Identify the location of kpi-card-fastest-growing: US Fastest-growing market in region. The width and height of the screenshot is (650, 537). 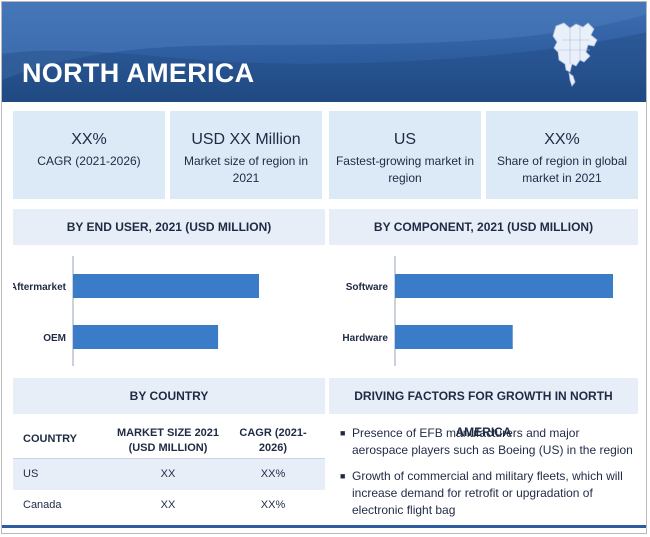
(405, 155).